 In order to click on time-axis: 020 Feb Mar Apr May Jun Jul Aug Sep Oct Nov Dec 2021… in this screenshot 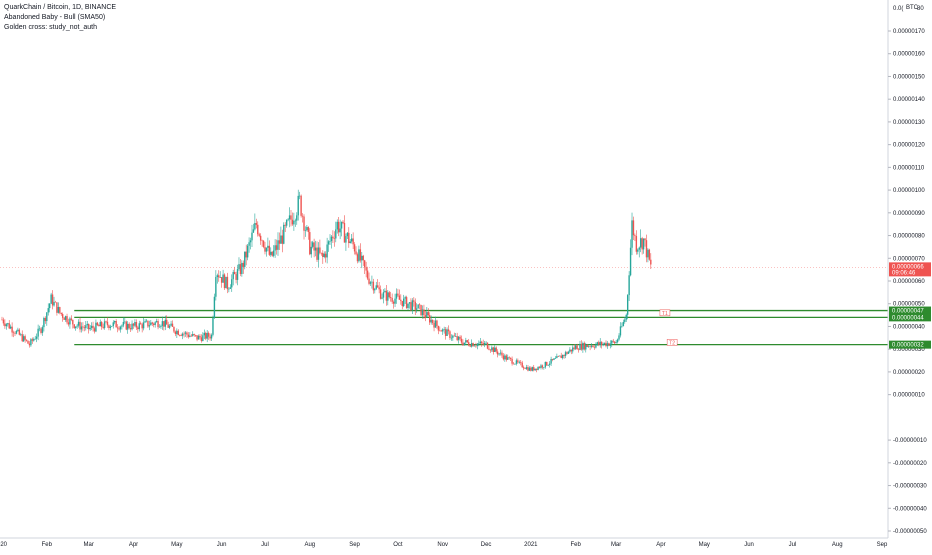, I will do `click(444, 542)`.